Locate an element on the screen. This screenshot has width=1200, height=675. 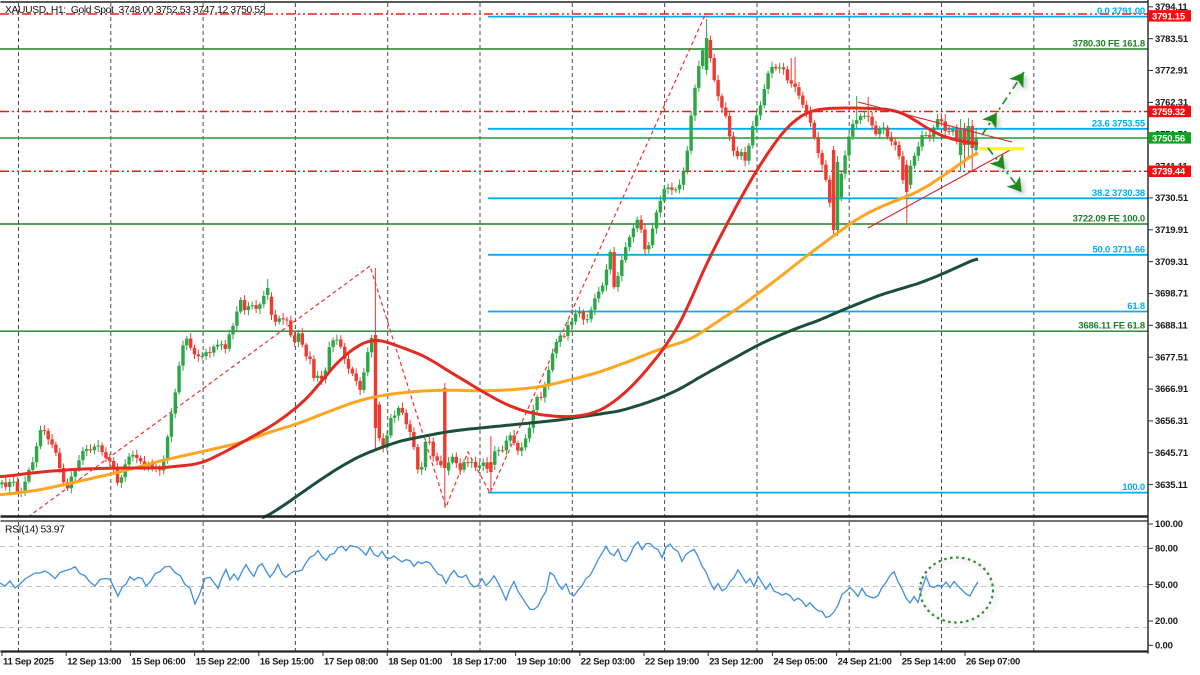
svg-text: 3730.51 is located at coordinates (1172, 198).